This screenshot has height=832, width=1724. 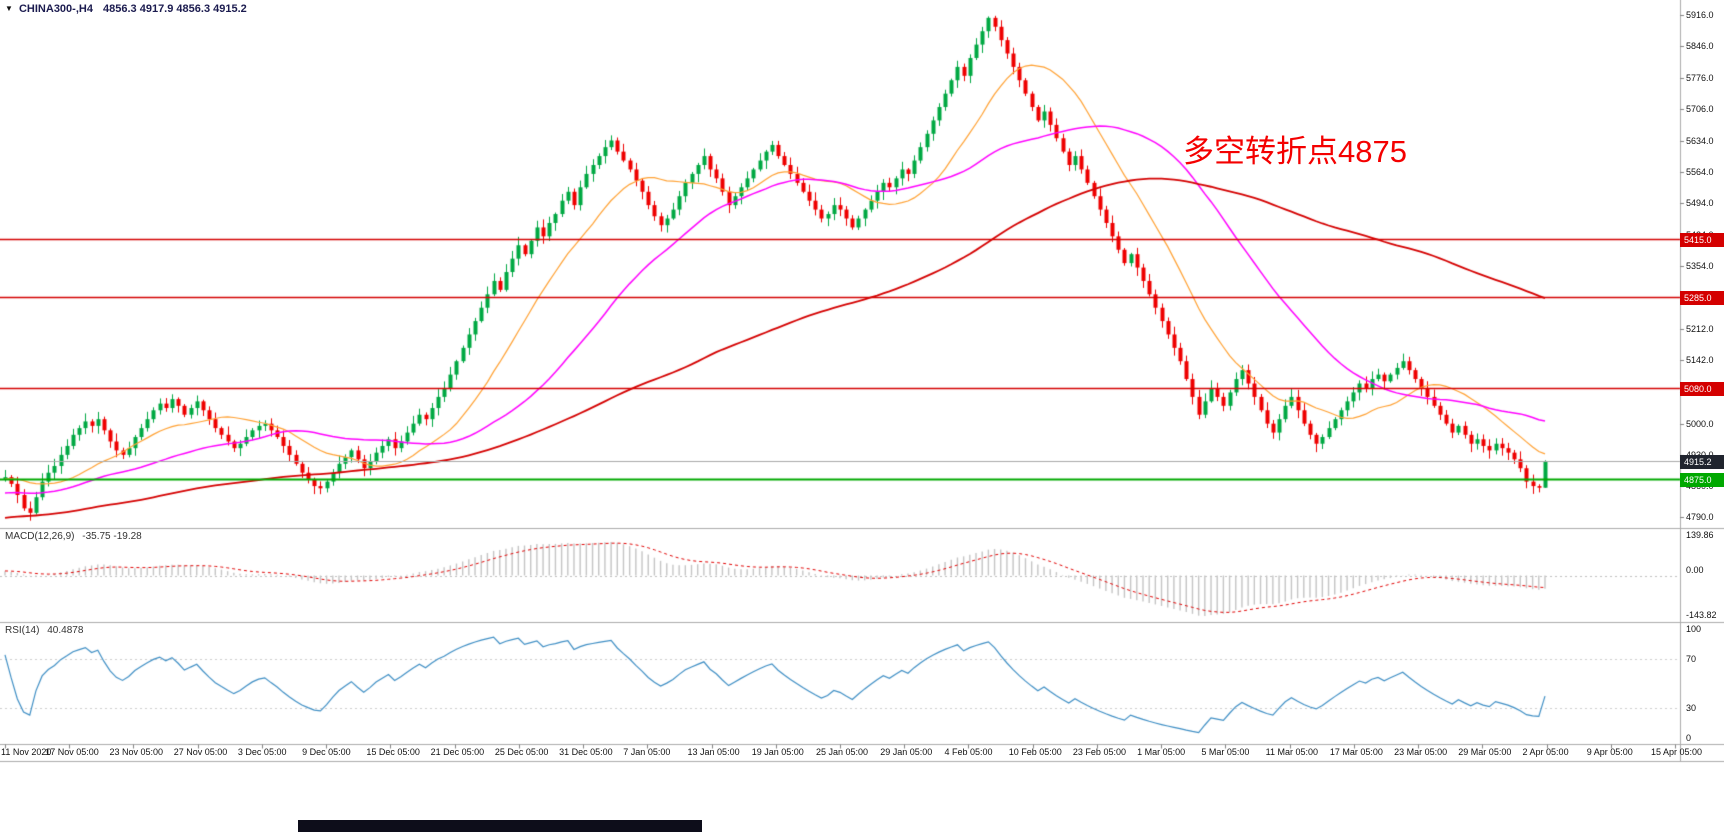 What do you see at coordinates (26, 752) in the screenshot?
I see `time-axis-label: 11 Nov 2020` at bounding box center [26, 752].